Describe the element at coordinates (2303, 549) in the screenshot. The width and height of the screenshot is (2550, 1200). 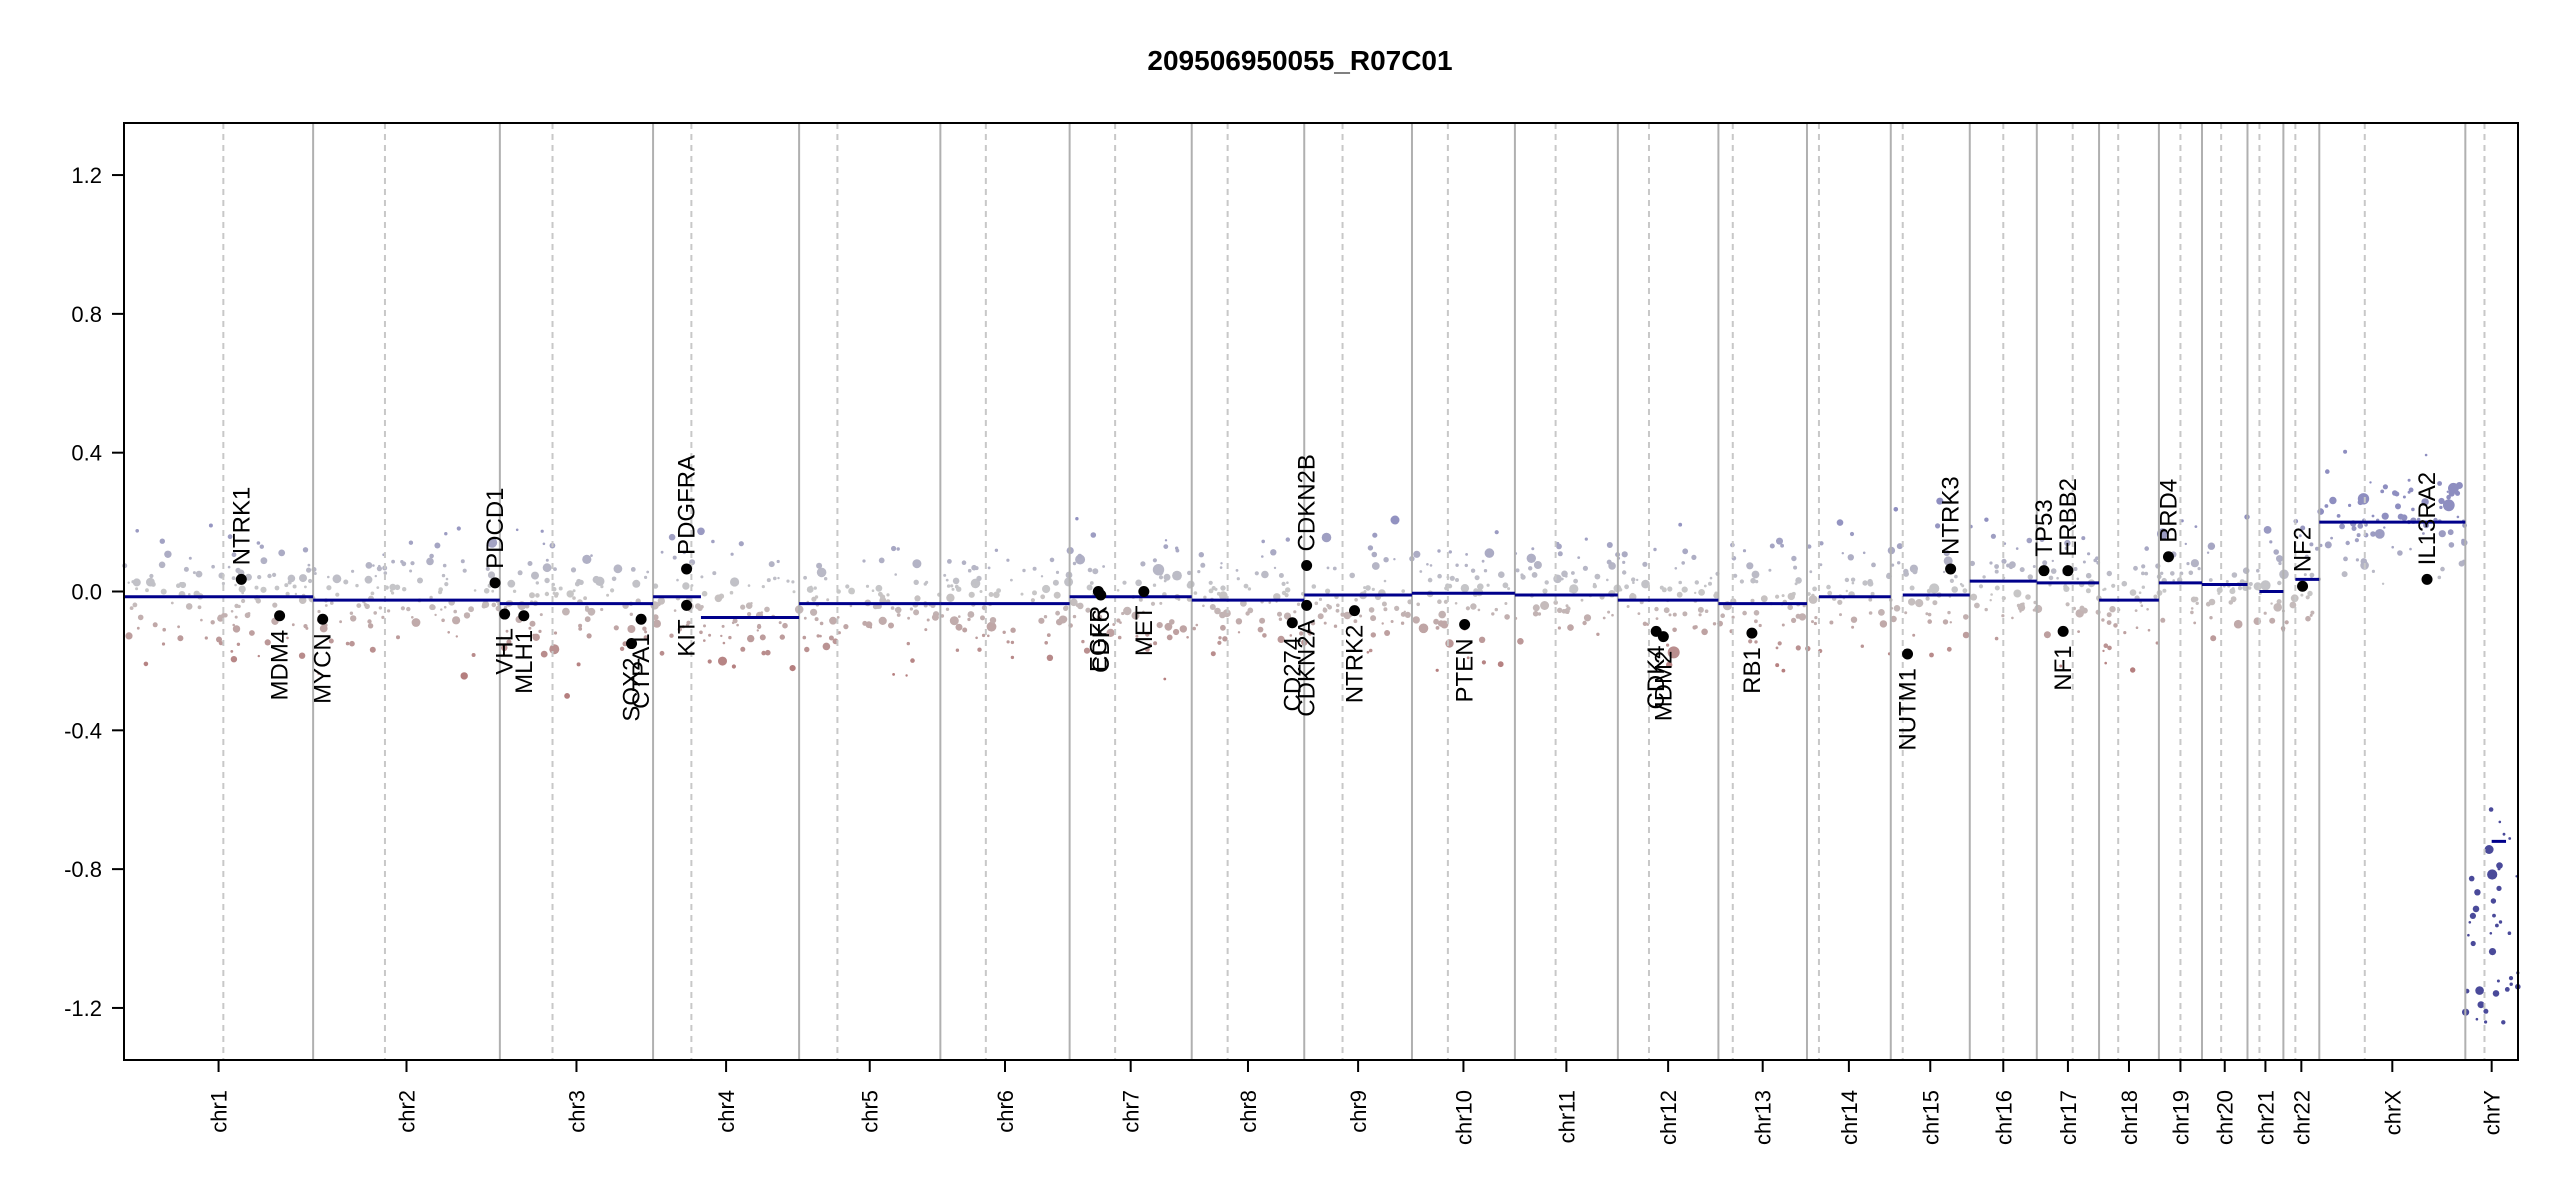
I see `gene-label: NF2` at that location.